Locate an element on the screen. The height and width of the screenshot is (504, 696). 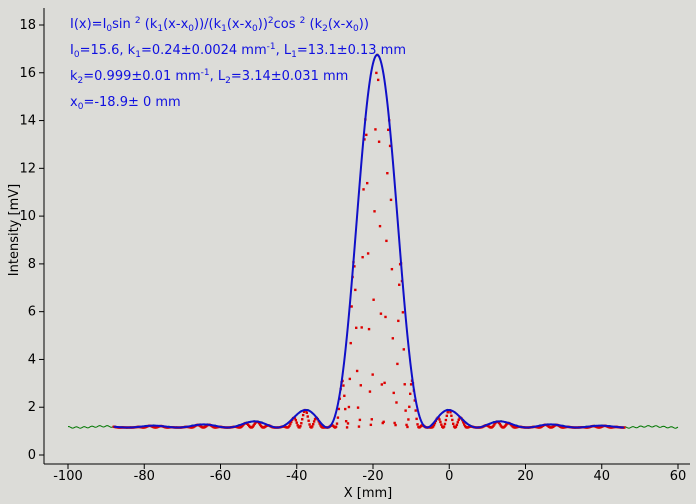
x-axis-label: X [mm] is located at coordinates (368, 493).